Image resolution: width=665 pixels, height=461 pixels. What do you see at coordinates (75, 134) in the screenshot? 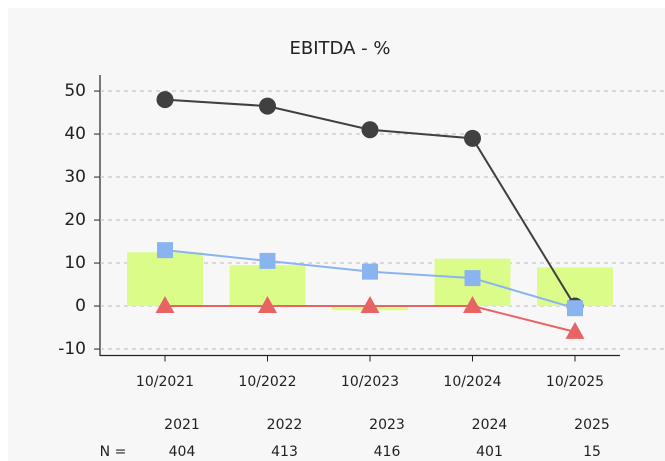
I see `y-tick-label: 40` at bounding box center [75, 134].